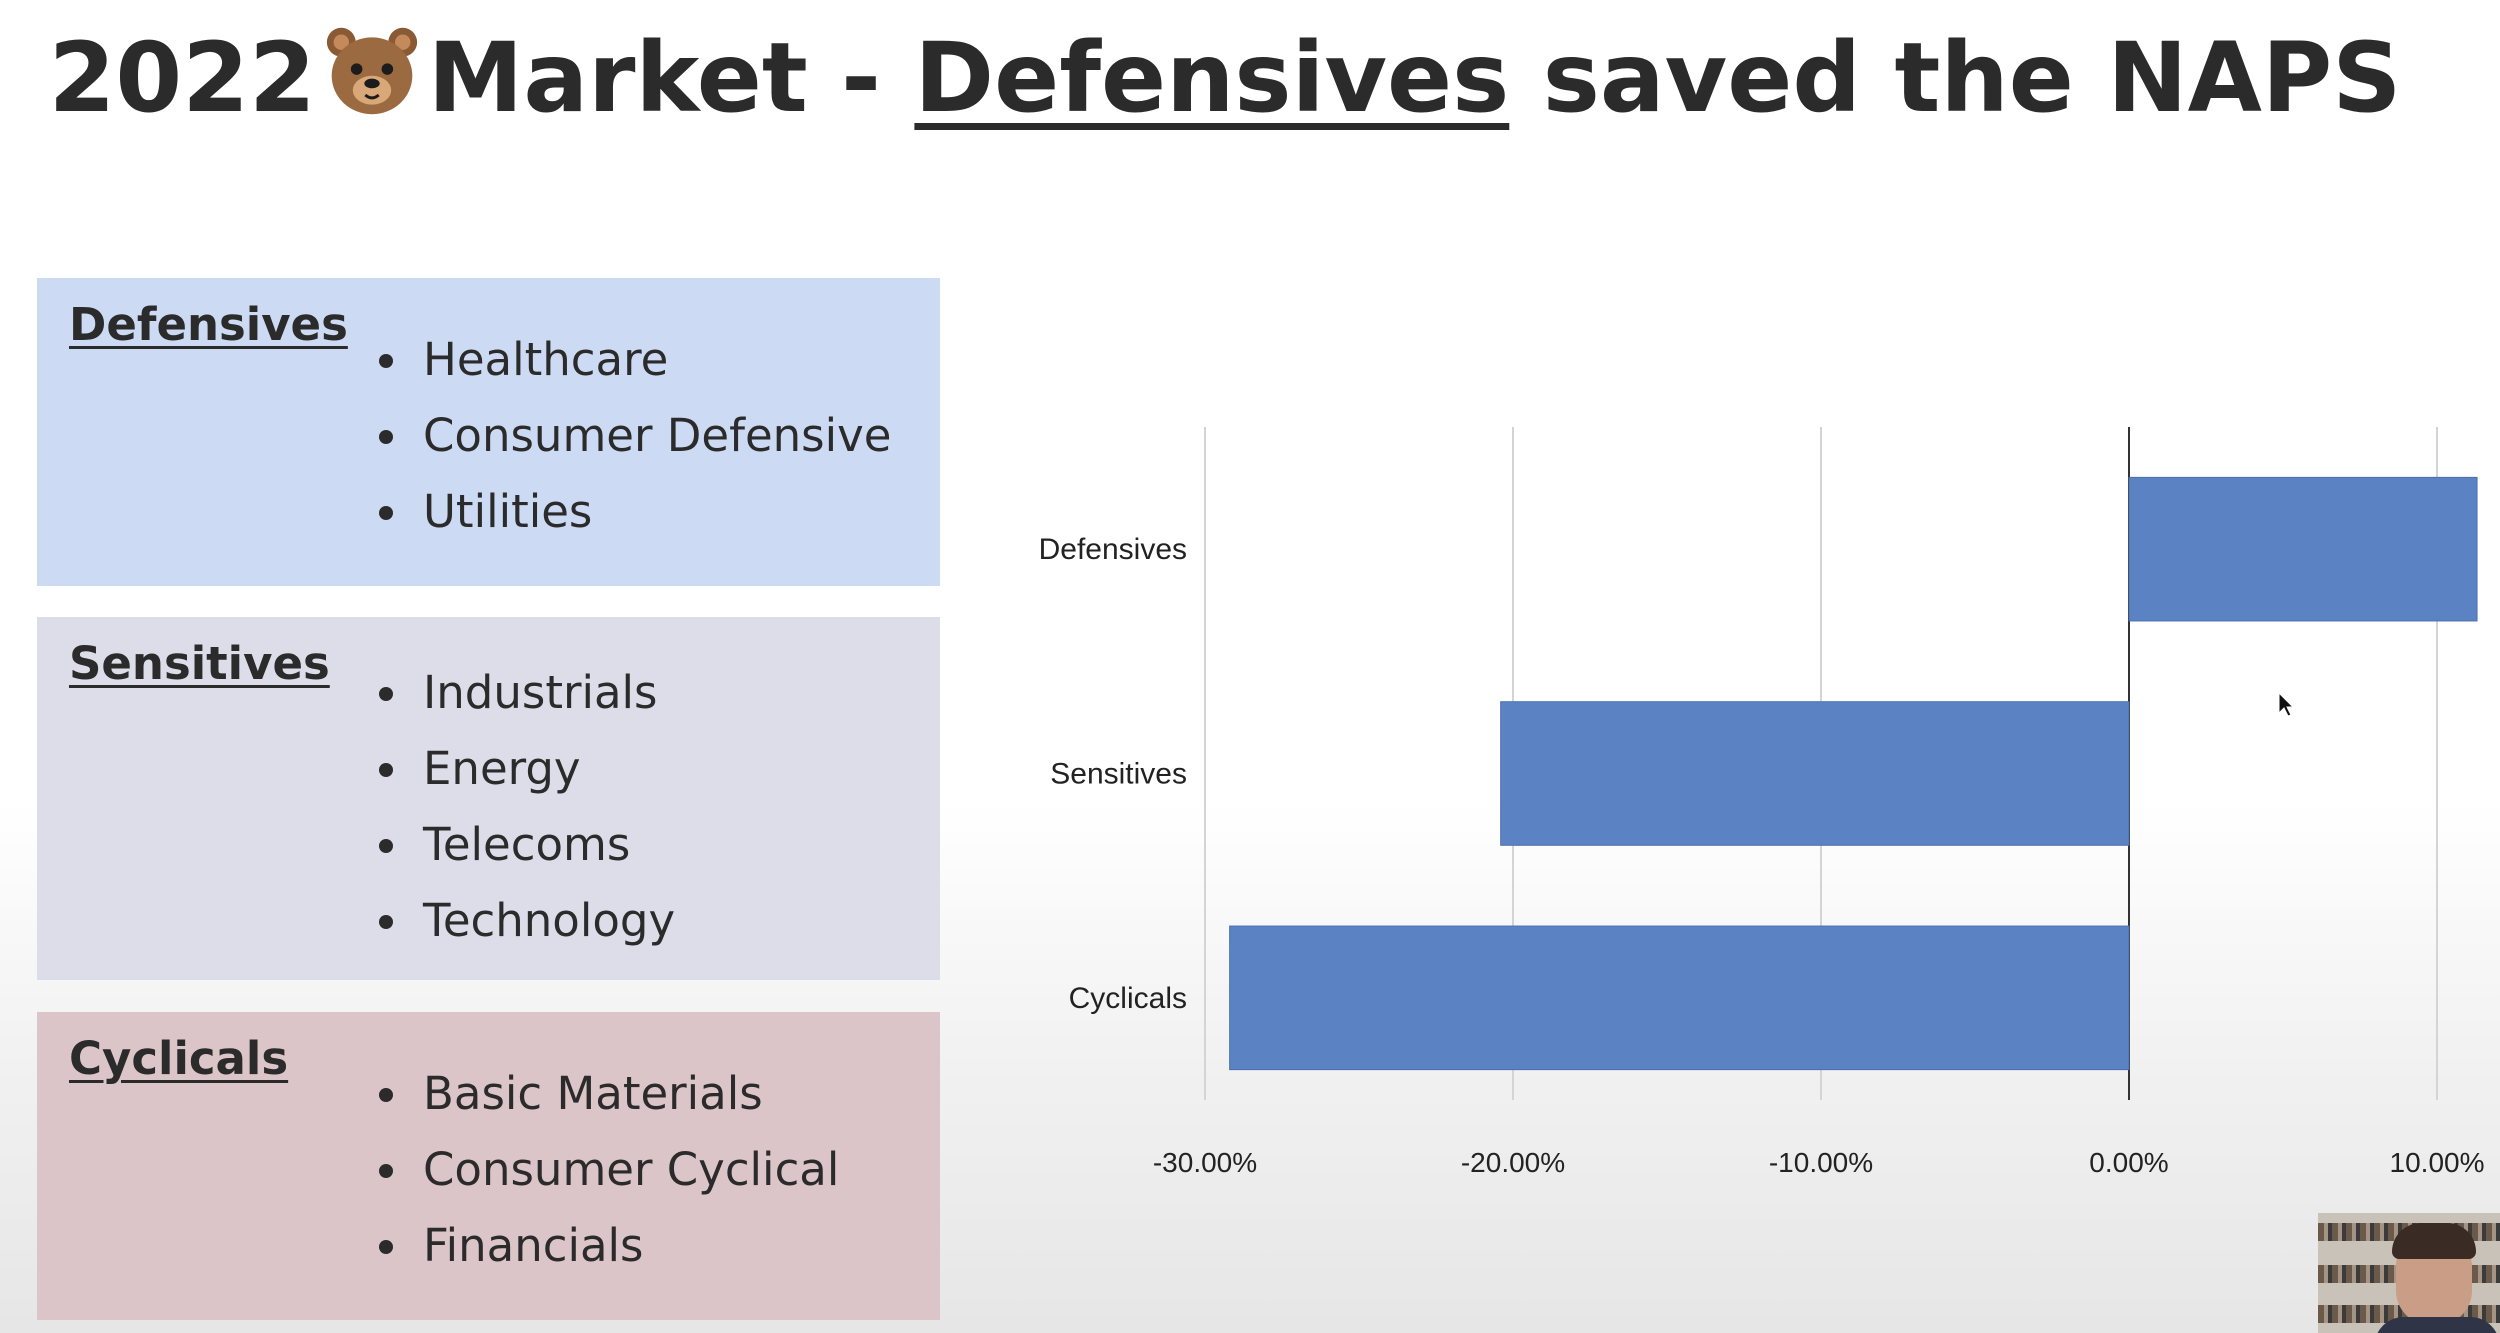  Describe the element at coordinates (1513, 1162) in the screenshot. I see `x-tick-label: -20.00%` at that location.